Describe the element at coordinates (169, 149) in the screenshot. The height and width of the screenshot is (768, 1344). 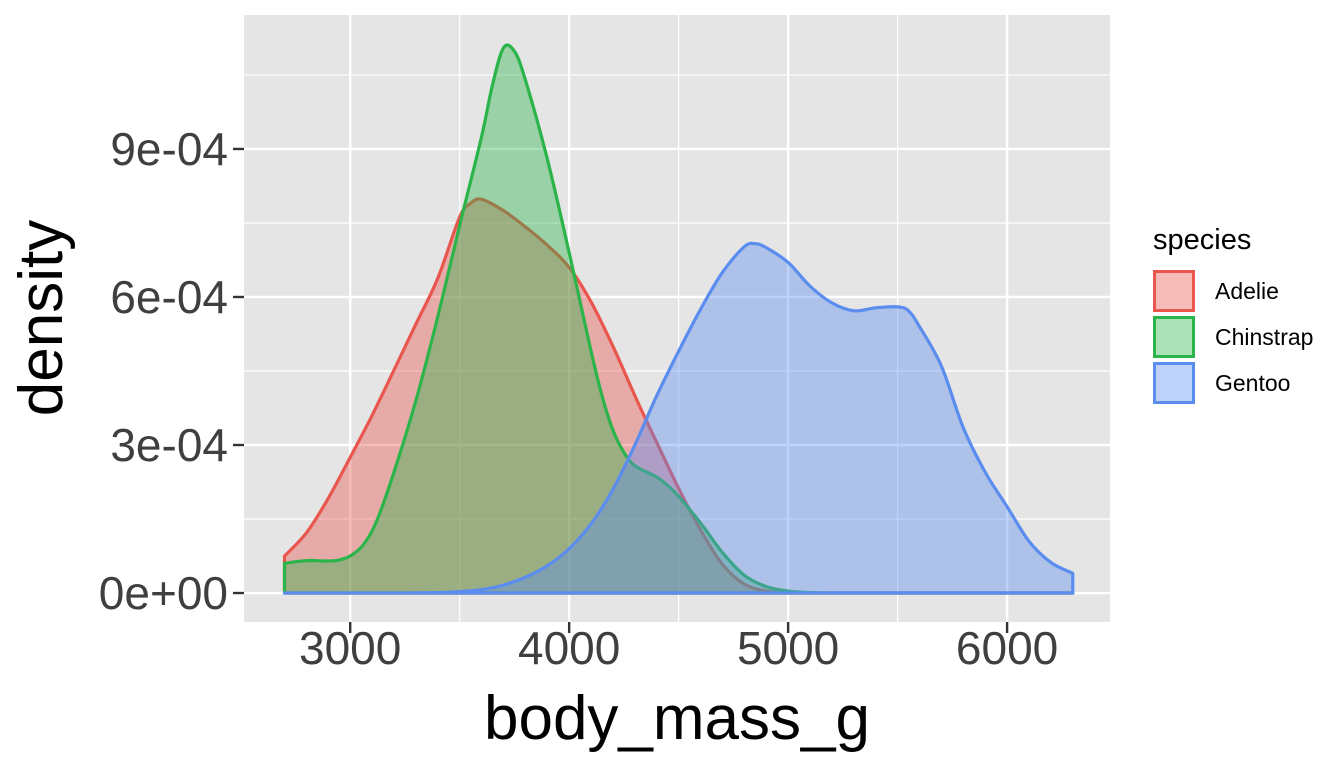
I see `y-tick-label: 9e-04` at that location.